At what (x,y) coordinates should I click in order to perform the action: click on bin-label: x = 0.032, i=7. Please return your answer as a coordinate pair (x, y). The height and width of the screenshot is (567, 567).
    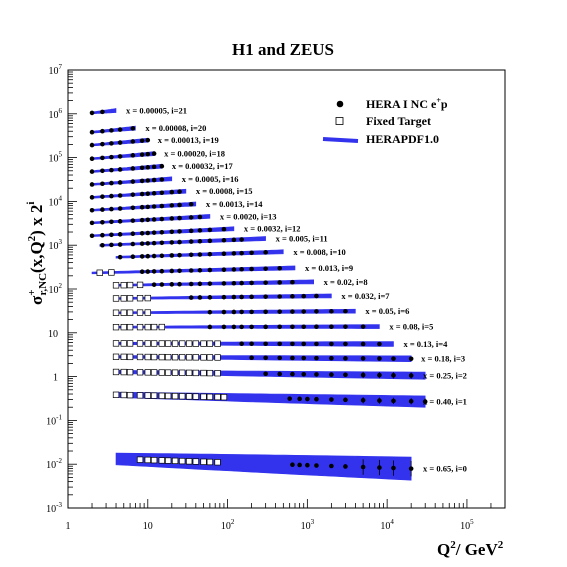
    Looking at the image, I should click on (365, 296).